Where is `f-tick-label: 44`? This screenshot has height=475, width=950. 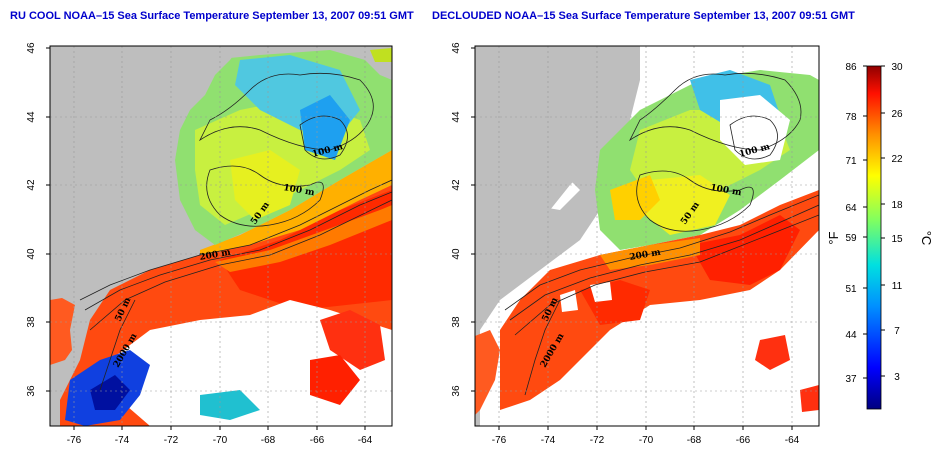
f-tick-label: 44 is located at coordinates (851, 335).